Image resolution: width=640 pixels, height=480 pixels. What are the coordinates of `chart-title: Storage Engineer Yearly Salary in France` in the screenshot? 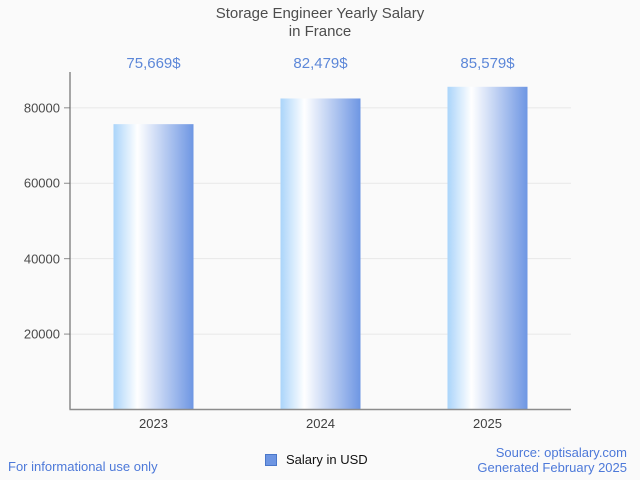 It's located at (320, 23).